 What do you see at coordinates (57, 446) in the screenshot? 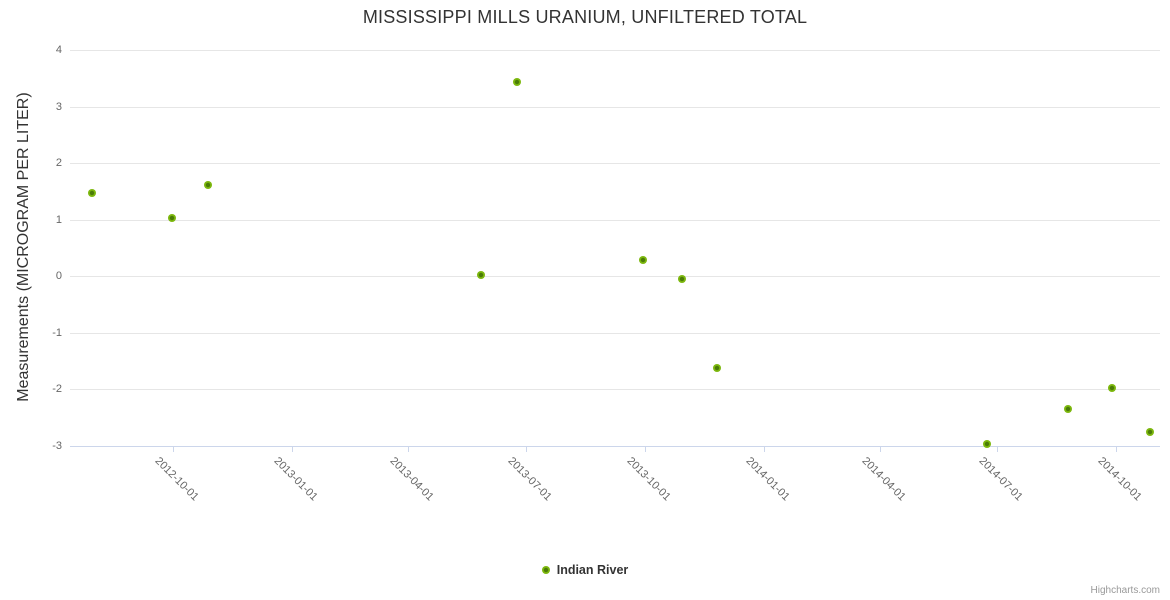
I see `y-tick-label--3: -3` at bounding box center [57, 446].